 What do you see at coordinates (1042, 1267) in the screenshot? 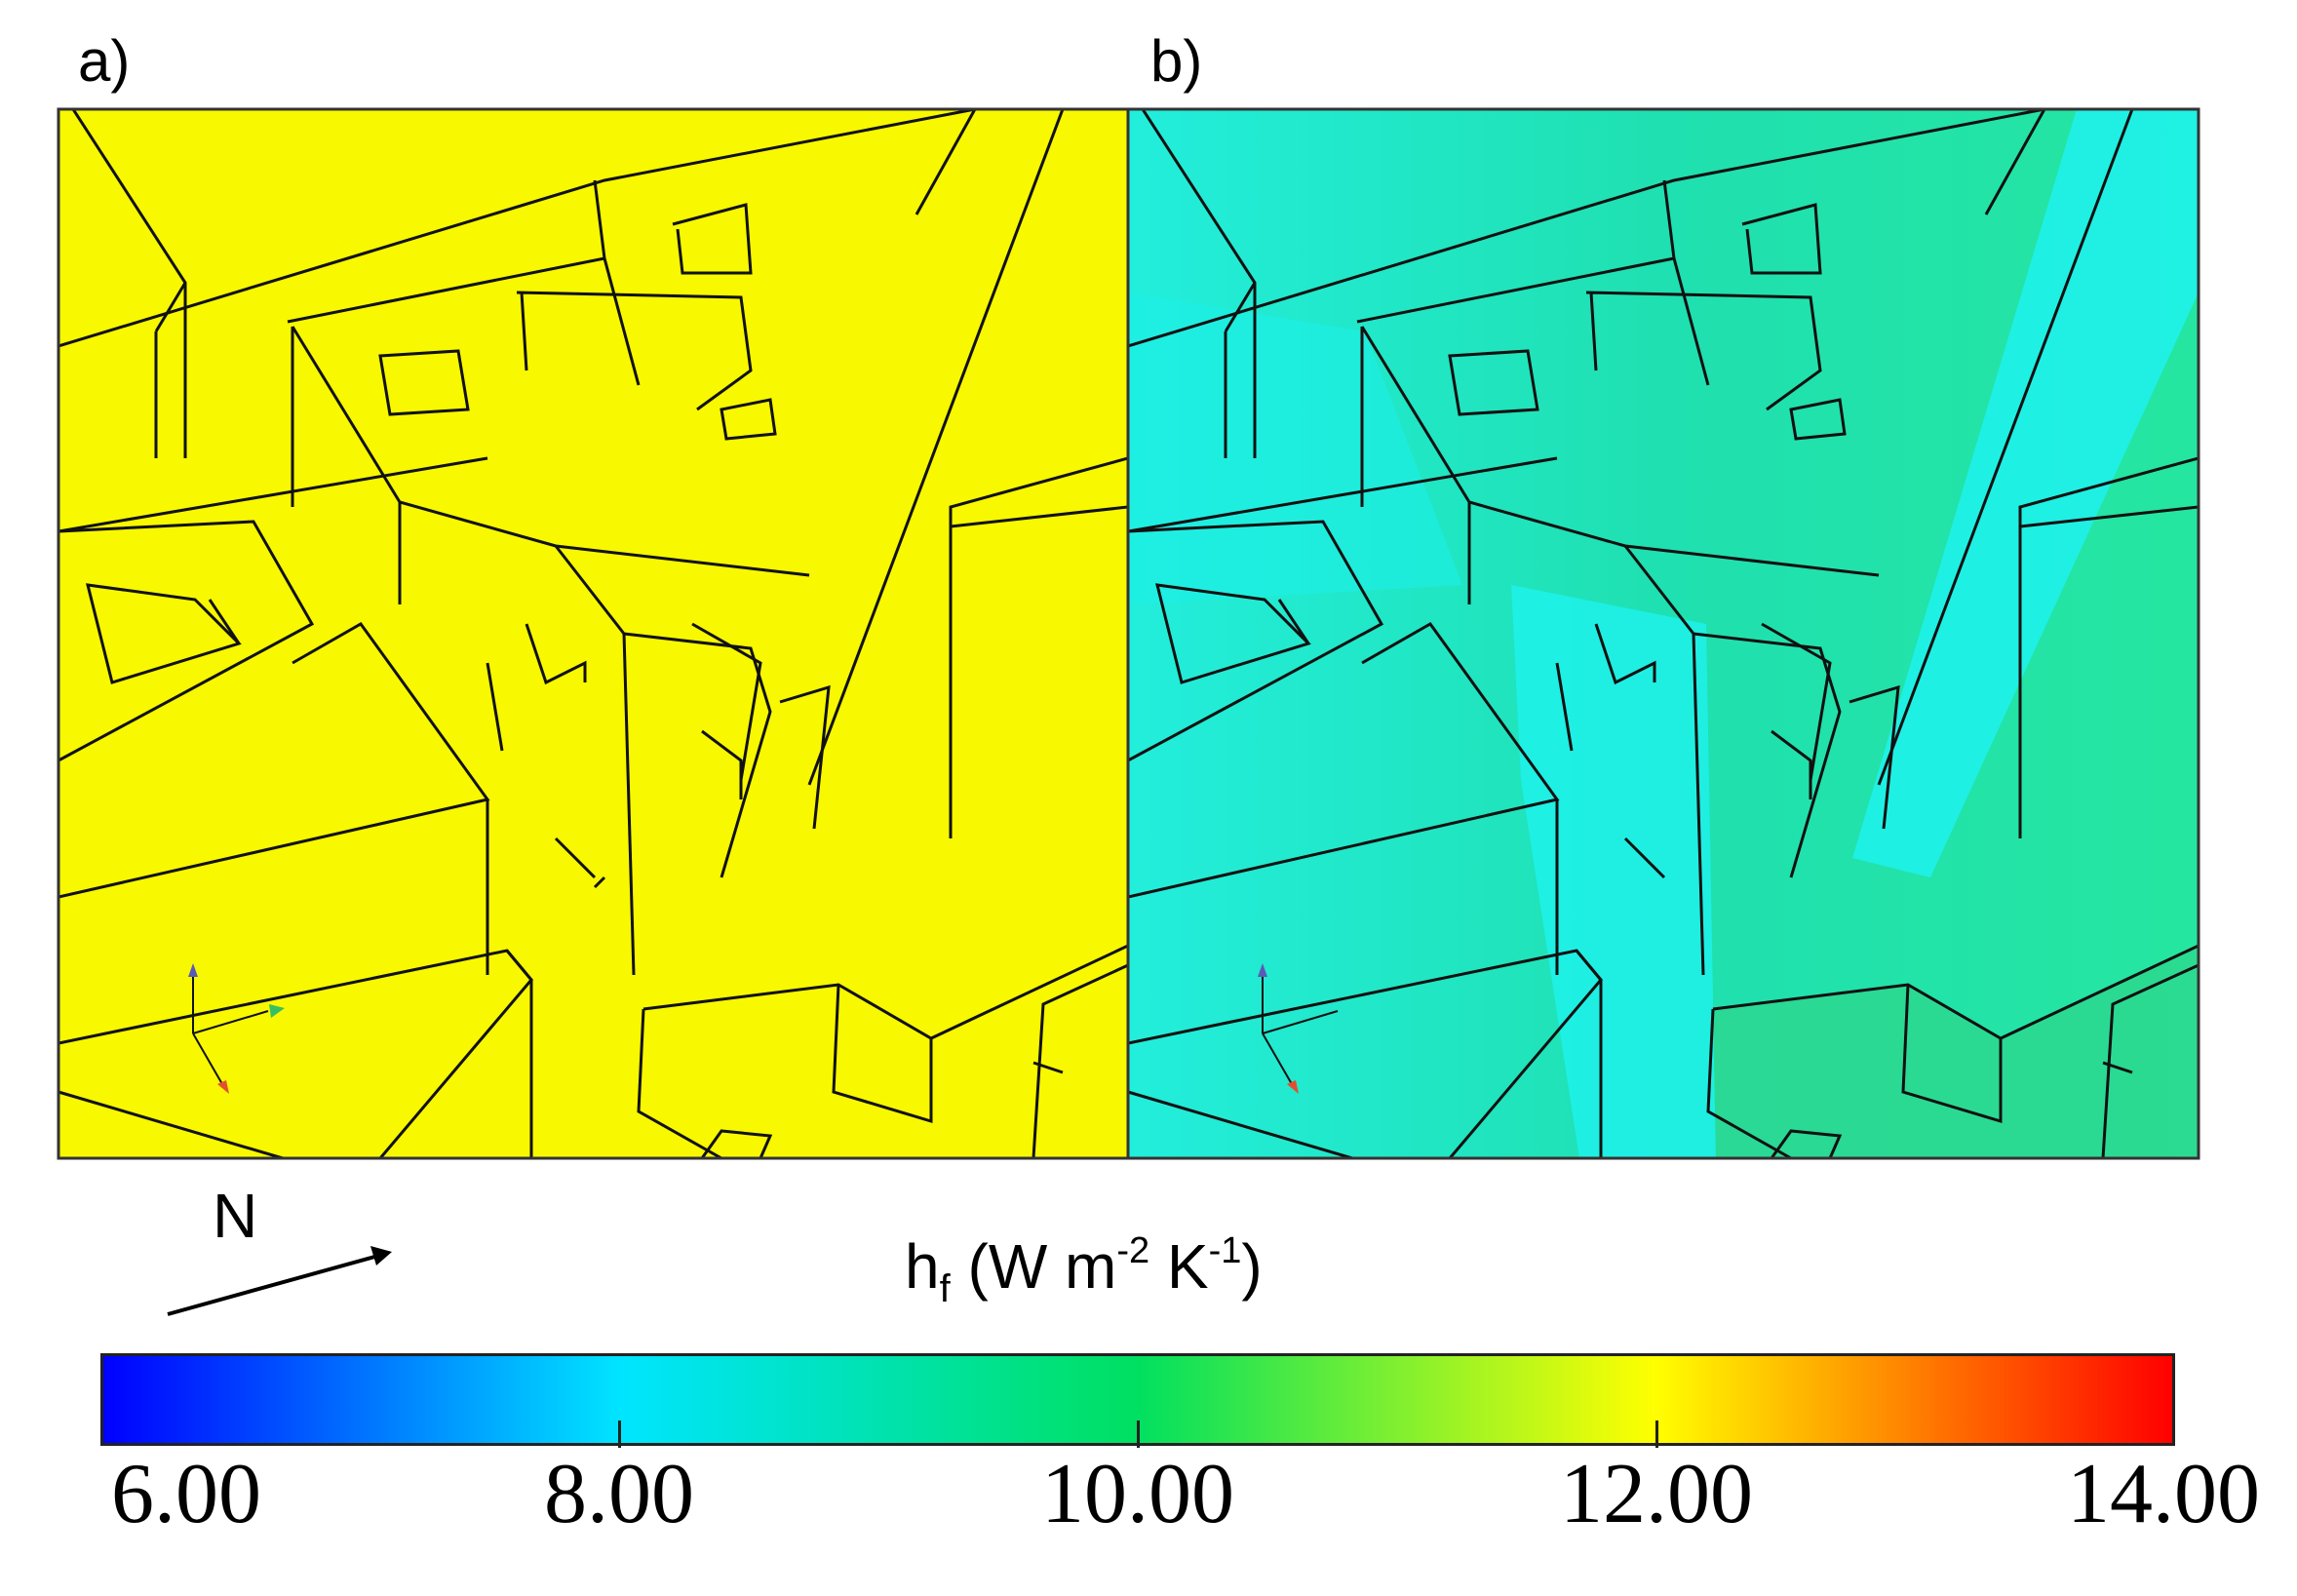
I see `colorbar-unit-w: (W m` at bounding box center [1042, 1267].